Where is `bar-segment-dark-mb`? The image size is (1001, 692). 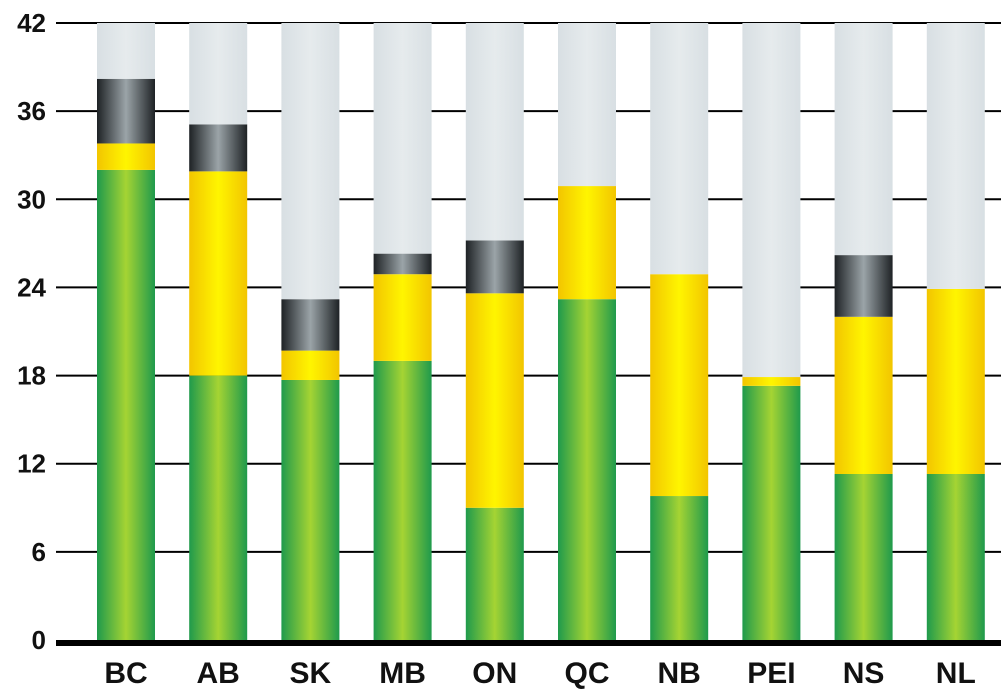
bar-segment-dark-mb is located at coordinates (402, 264).